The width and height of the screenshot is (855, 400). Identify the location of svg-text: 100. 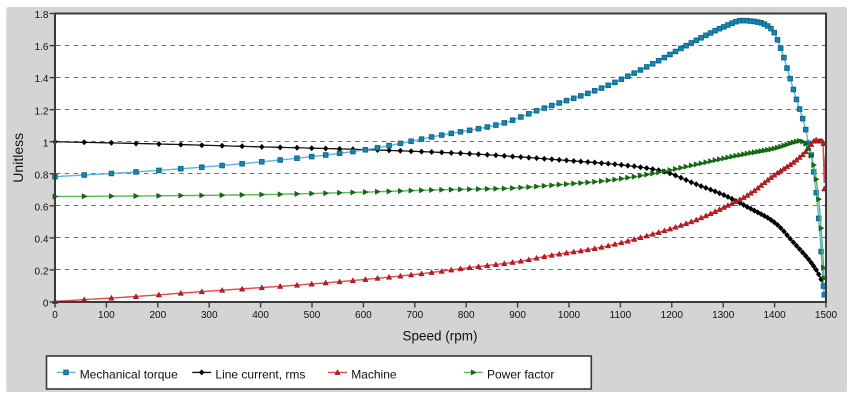
(106, 315).